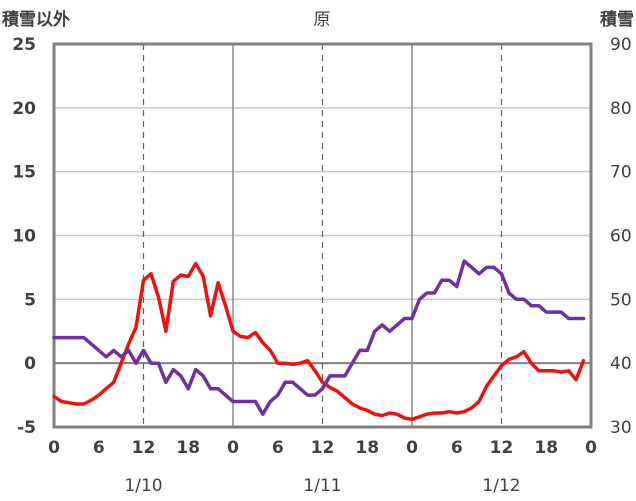 Image resolution: width=636 pixels, height=501 pixels. What do you see at coordinates (24, 45) in the screenshot?
I see `y-tick-left: 25` at bounding box center [24, 45].